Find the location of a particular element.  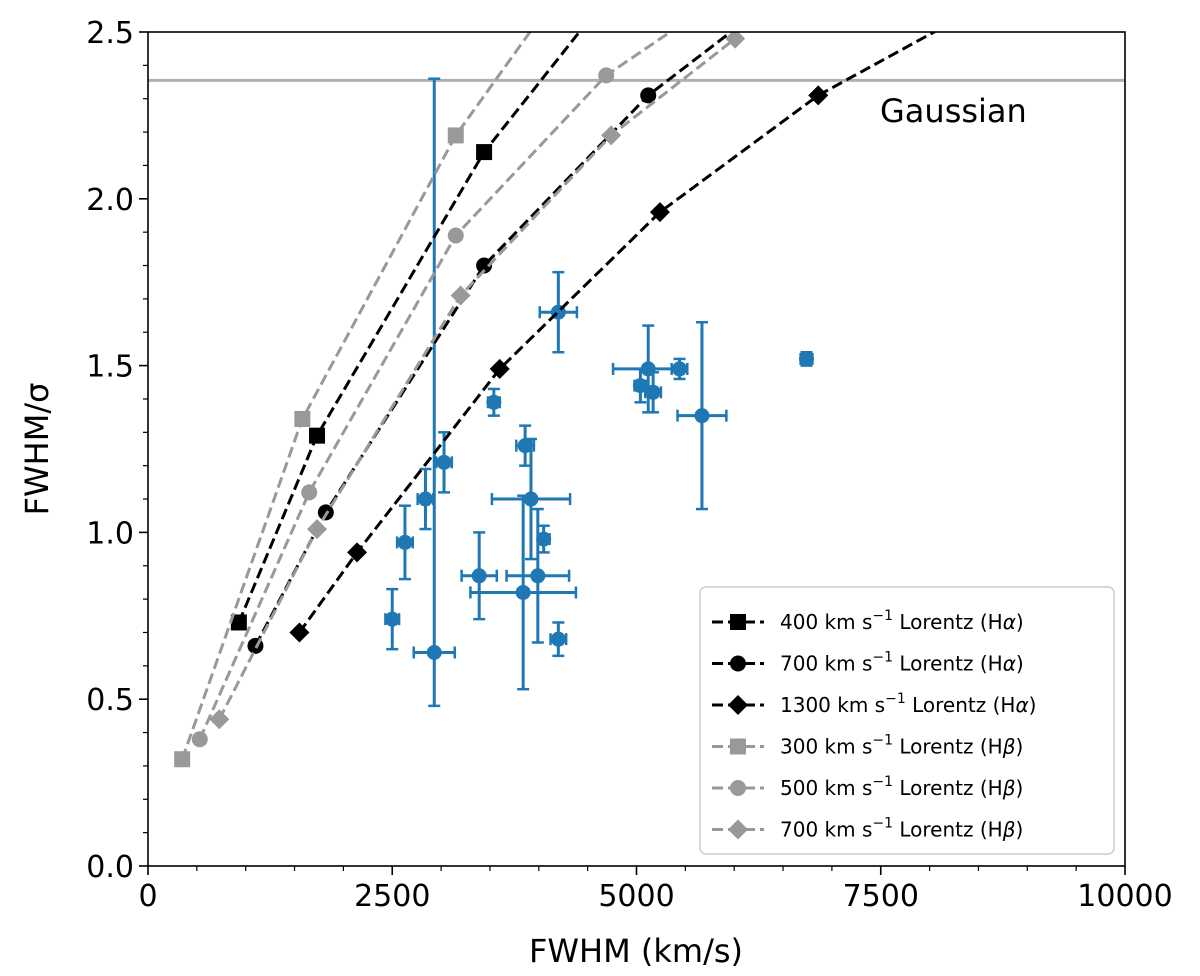

legend-entry: 400 km s−1 Lorentz (Hα) is located at coordinates (868, 621).